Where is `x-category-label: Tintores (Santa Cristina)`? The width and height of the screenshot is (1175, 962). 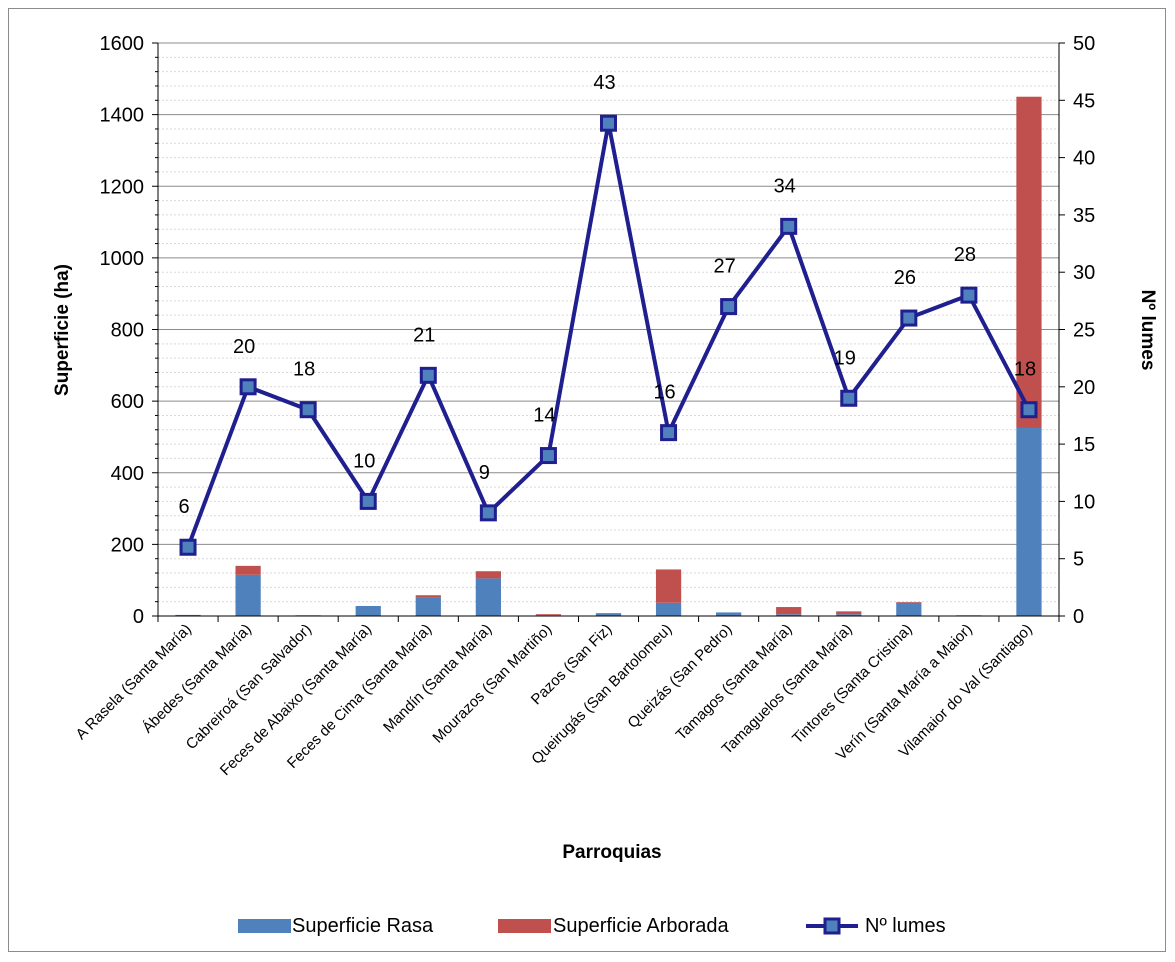 x-category-label: Tintores (Santa Cristina) is located at coordinates (852, 684).